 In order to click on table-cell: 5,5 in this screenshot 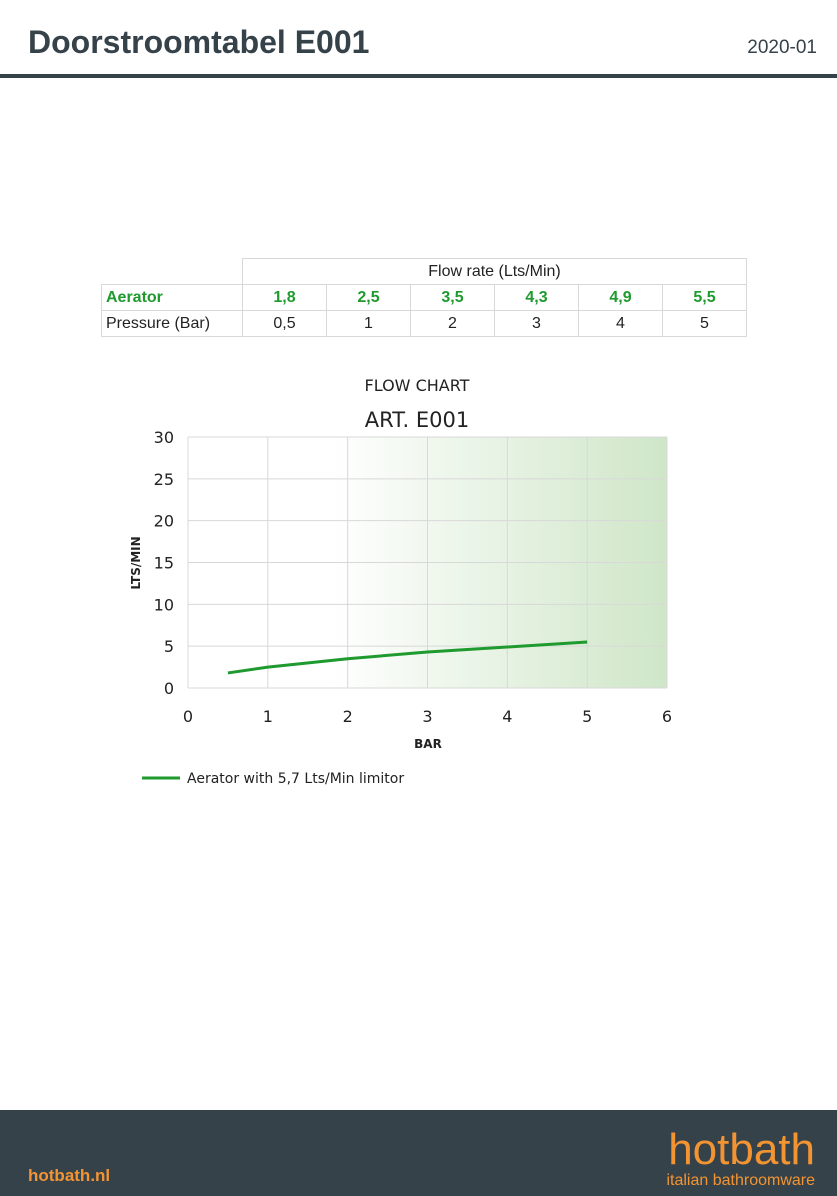, I will do `click(704, 297)`.